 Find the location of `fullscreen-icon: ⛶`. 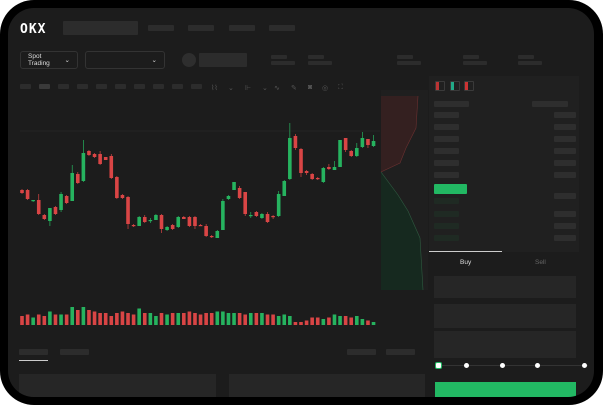

fullscreen-icon: ⛶ is located at coordinates (340, 87).